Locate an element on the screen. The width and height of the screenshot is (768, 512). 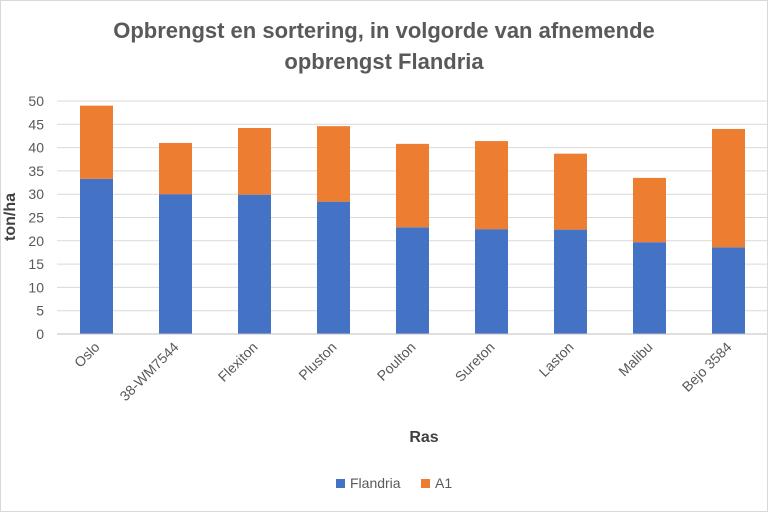
bar-a1-oslo is located at coordinates (96, 142).